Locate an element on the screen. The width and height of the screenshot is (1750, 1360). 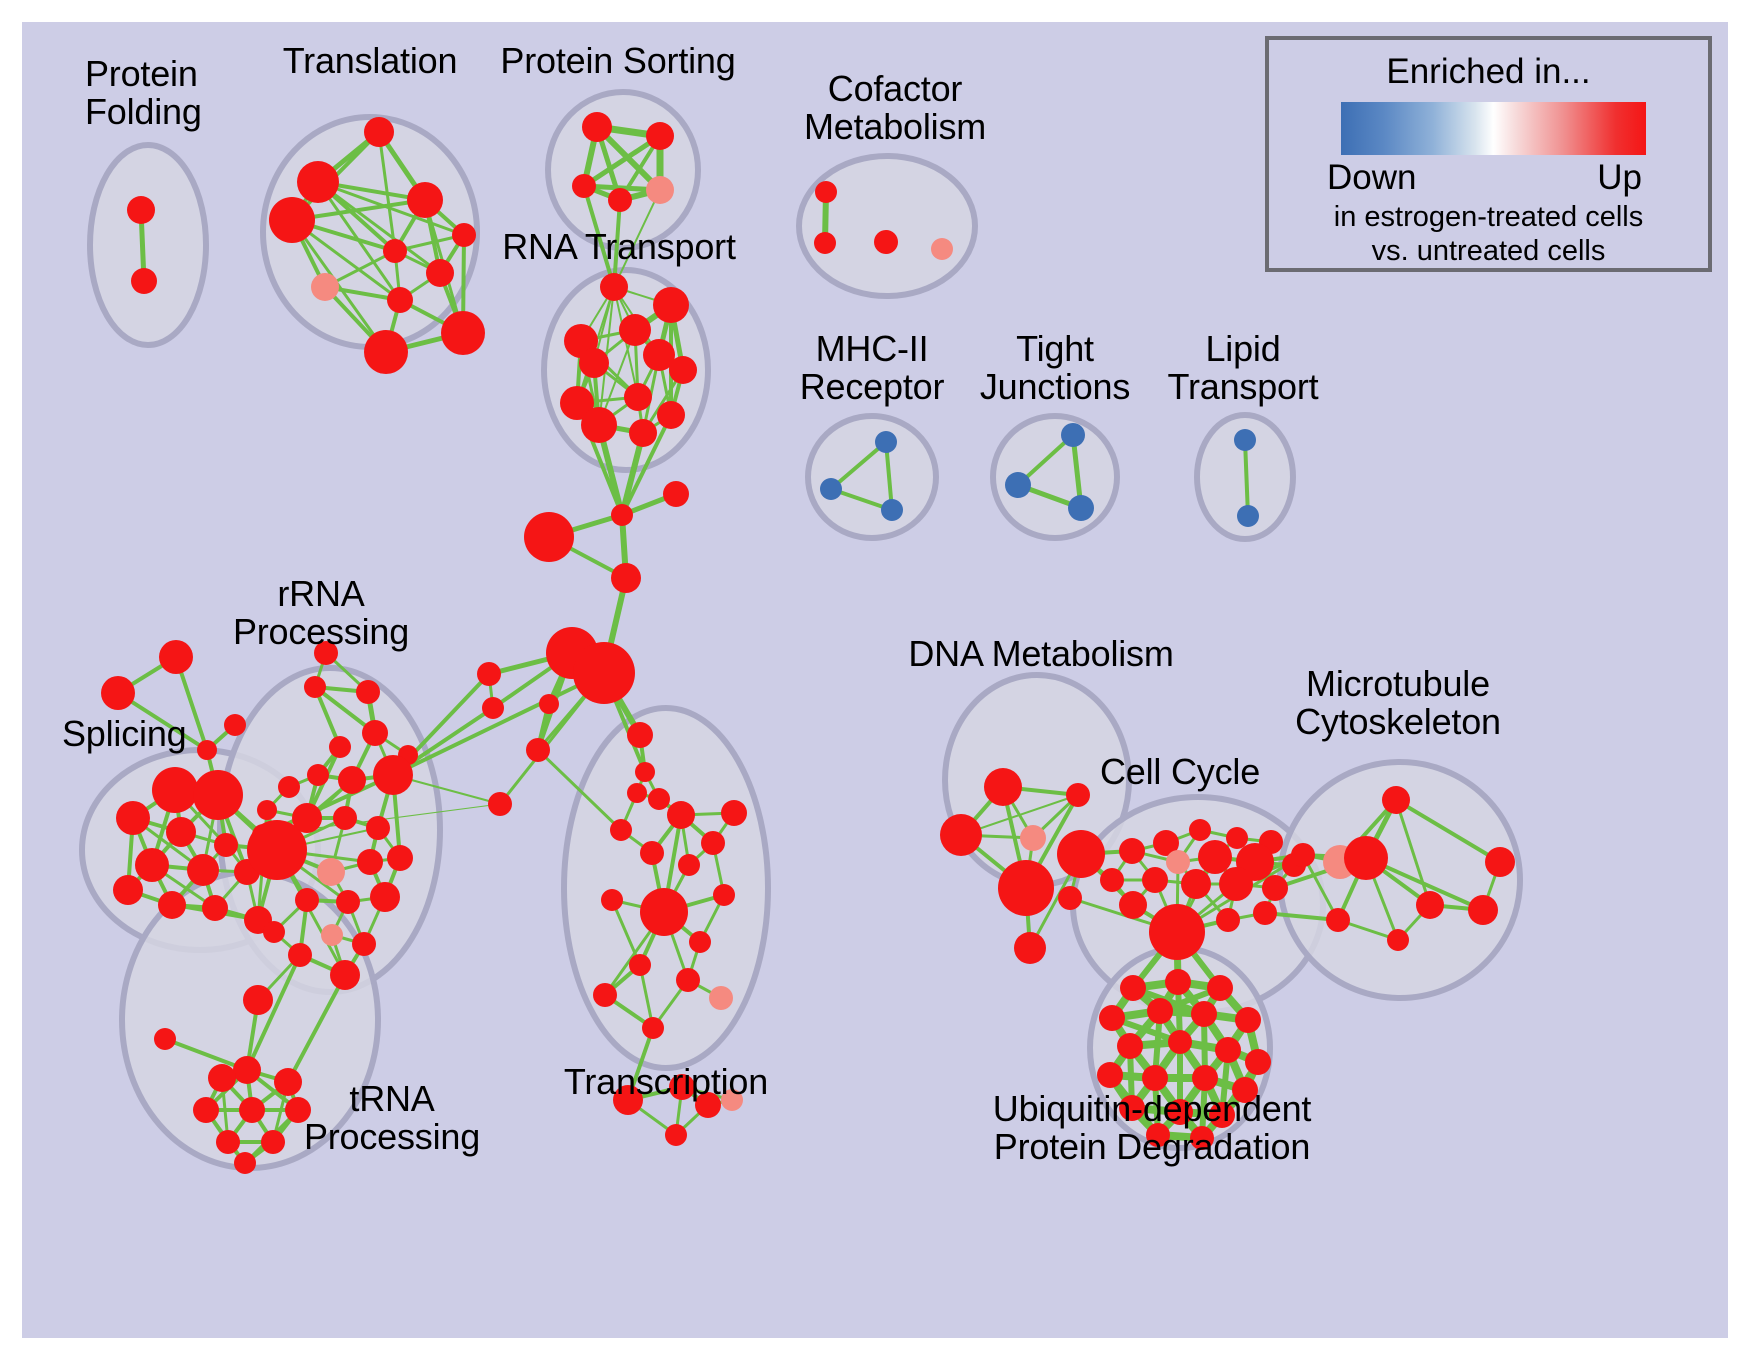
cluster-ellipse-cofactor-metabolism is located at coordinates (887, 226).